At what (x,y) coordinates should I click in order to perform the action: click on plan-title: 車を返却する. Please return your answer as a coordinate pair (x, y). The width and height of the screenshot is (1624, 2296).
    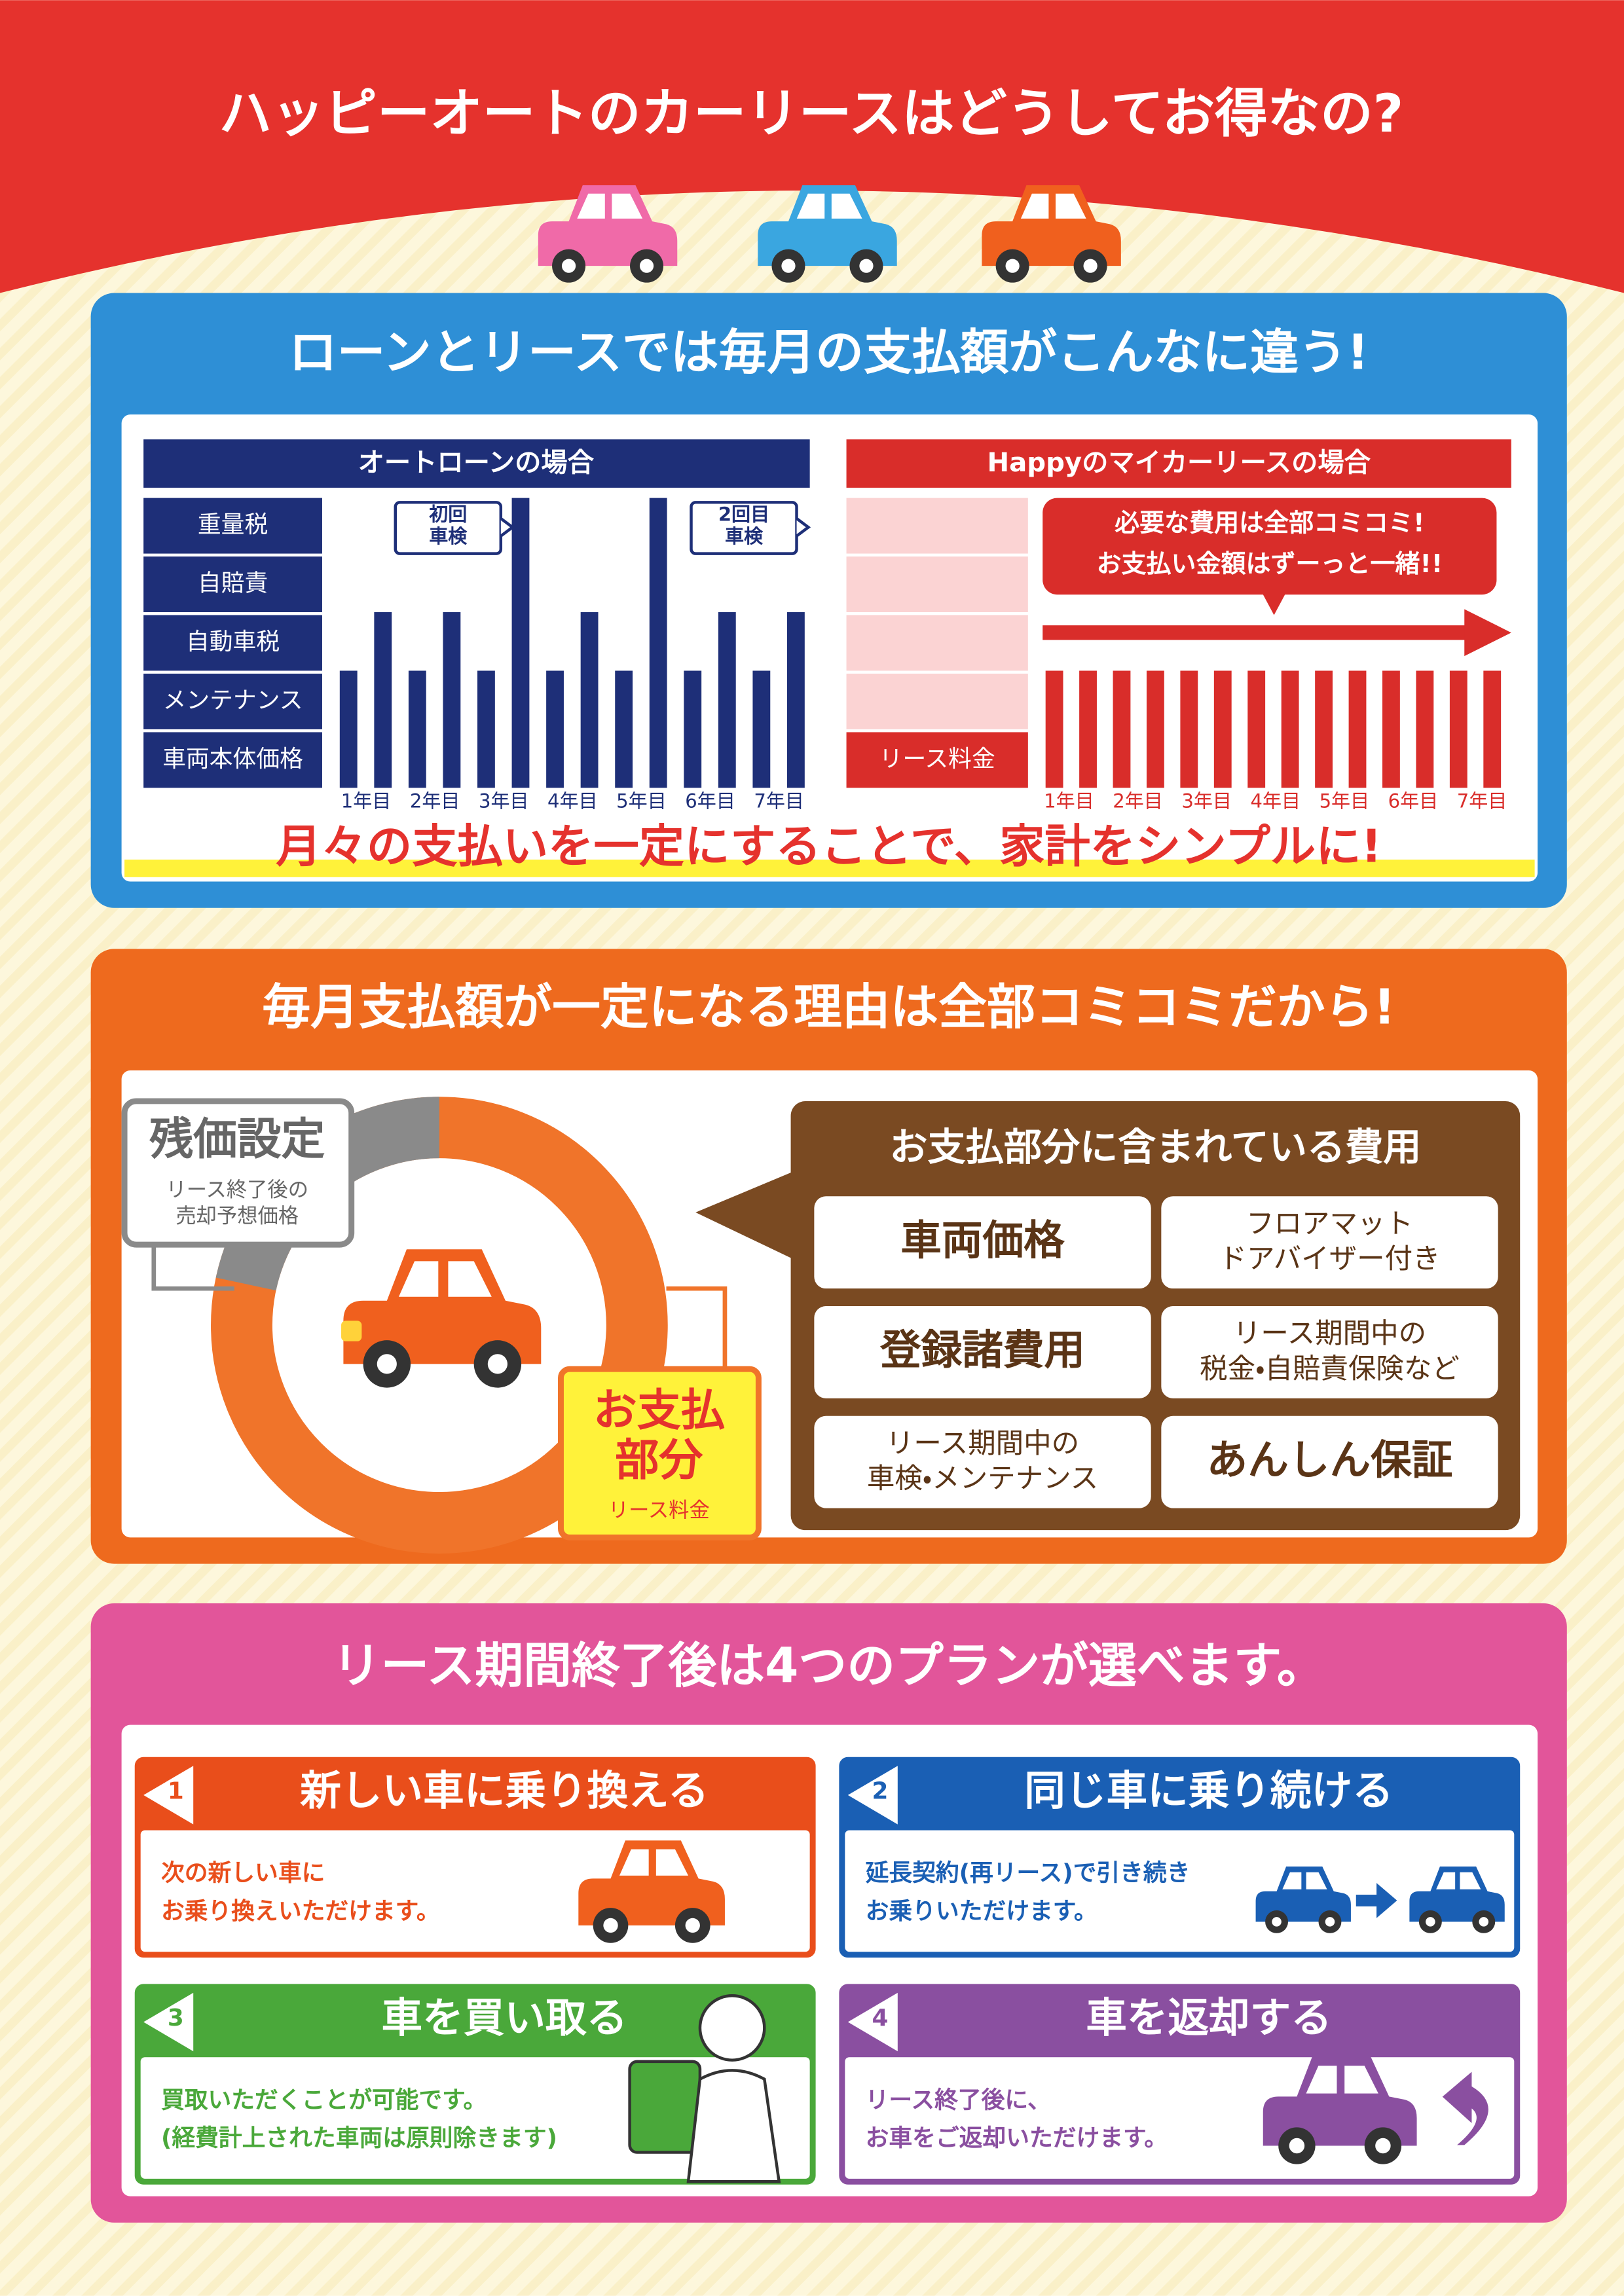
    Looking at the image, I should click on (1209, 2017).